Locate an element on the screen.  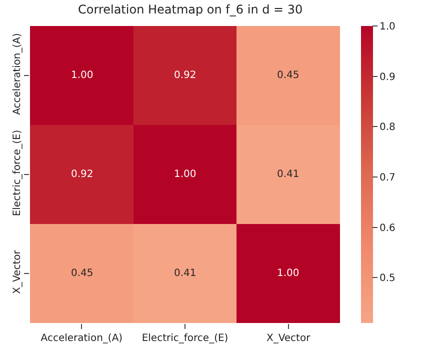
y-tick-label: Electric_force_(E) is located at coordinates (17, 173).